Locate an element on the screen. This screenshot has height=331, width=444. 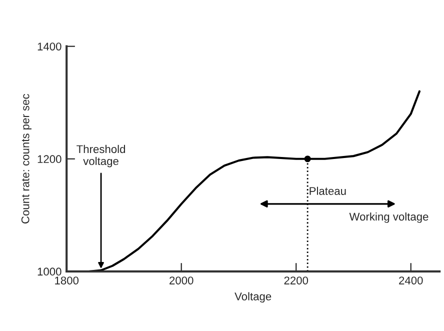
x-axis-title: Voltage is located at coordinates (253, 297).